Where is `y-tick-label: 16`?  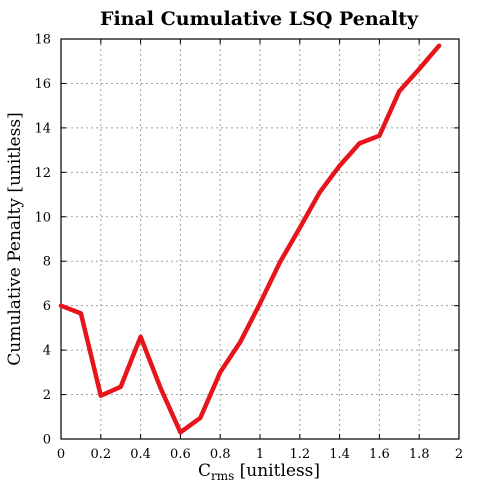 y-tick-label: 16 is located at coordinates (42, 84).